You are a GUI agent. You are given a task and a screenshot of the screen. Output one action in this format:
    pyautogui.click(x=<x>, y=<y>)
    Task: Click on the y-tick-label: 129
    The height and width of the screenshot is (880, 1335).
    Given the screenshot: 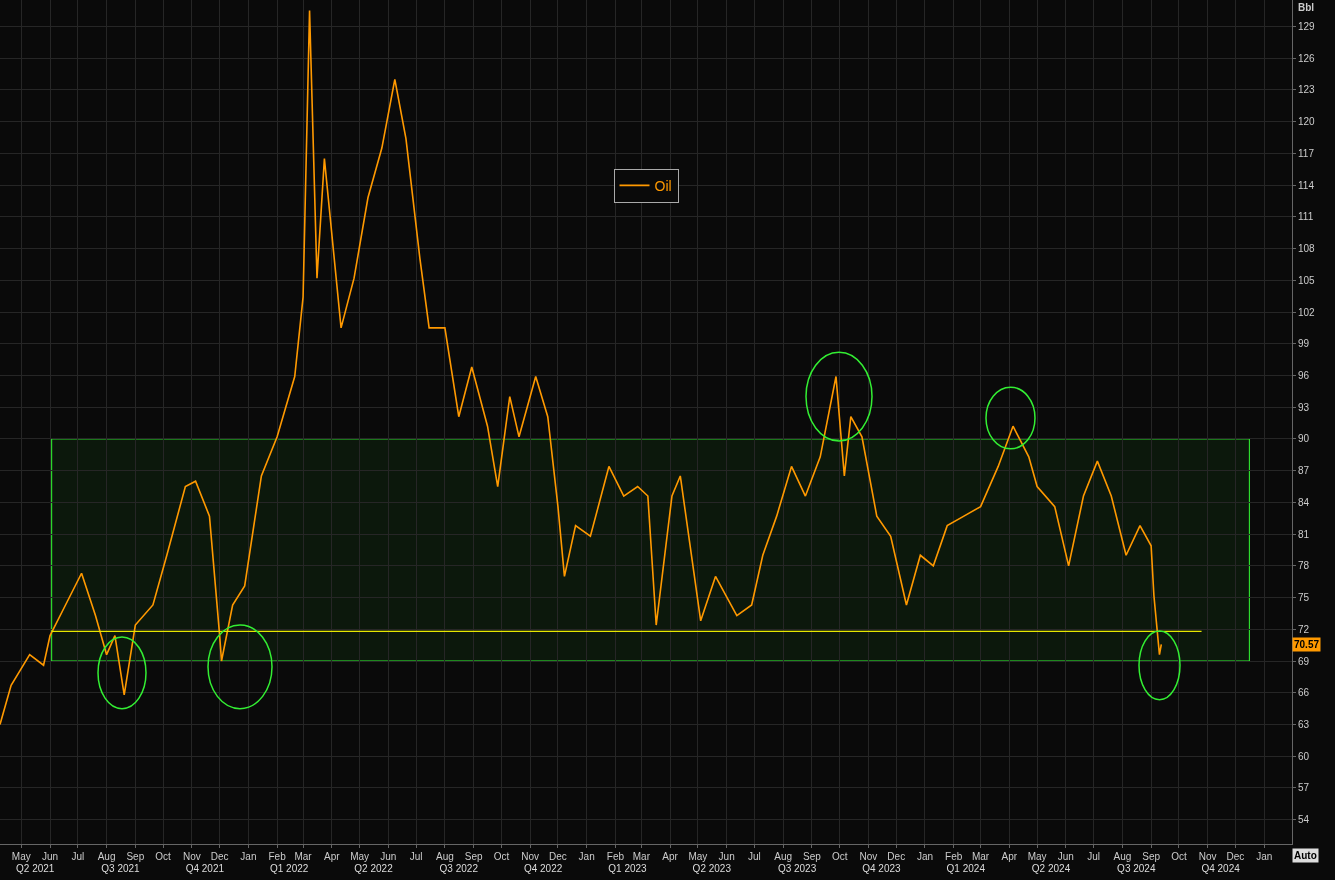 What is the action you would take?
    pyautogui.click(x=1307, y=26)
    